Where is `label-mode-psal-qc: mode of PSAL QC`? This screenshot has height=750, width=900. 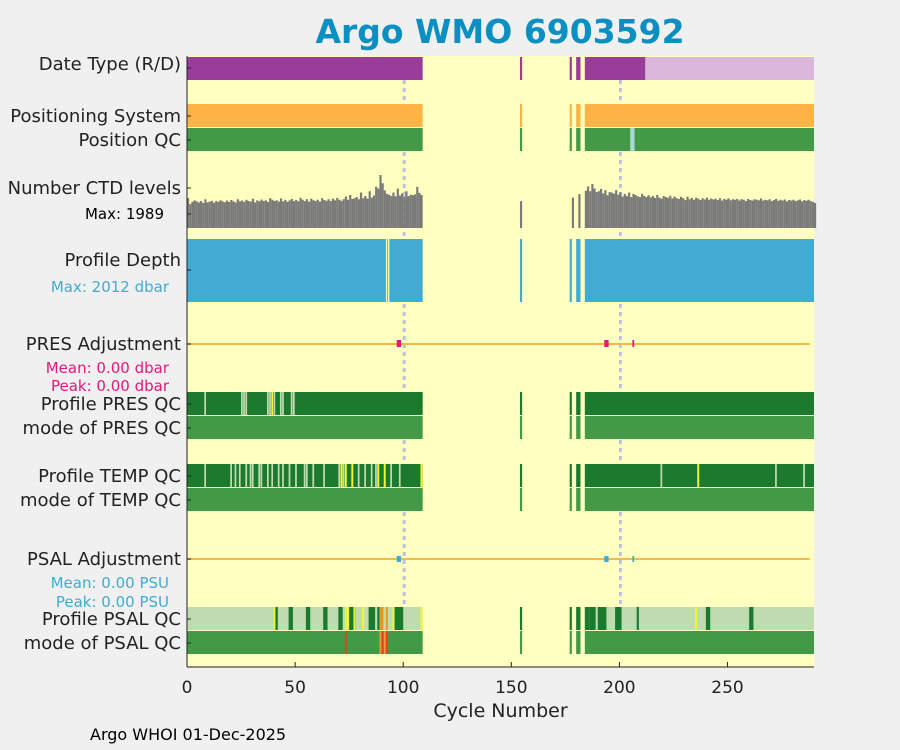
label-mode-psal-qc: mode of PSAL QC is located at coordinates (102, 643).